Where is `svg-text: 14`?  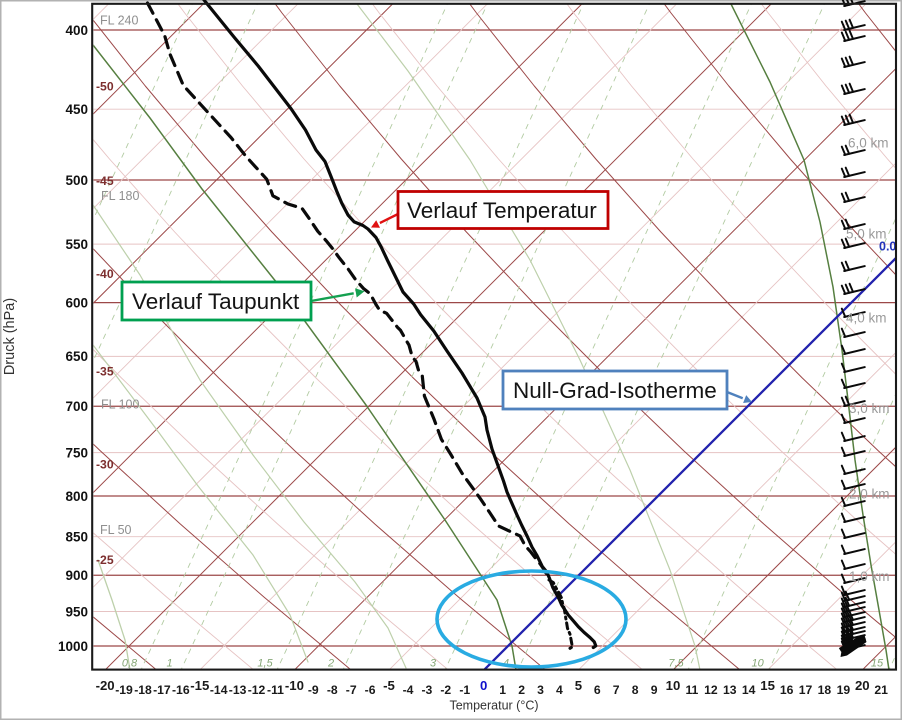
svg-text: 14 is located at coordinates (749, 690).